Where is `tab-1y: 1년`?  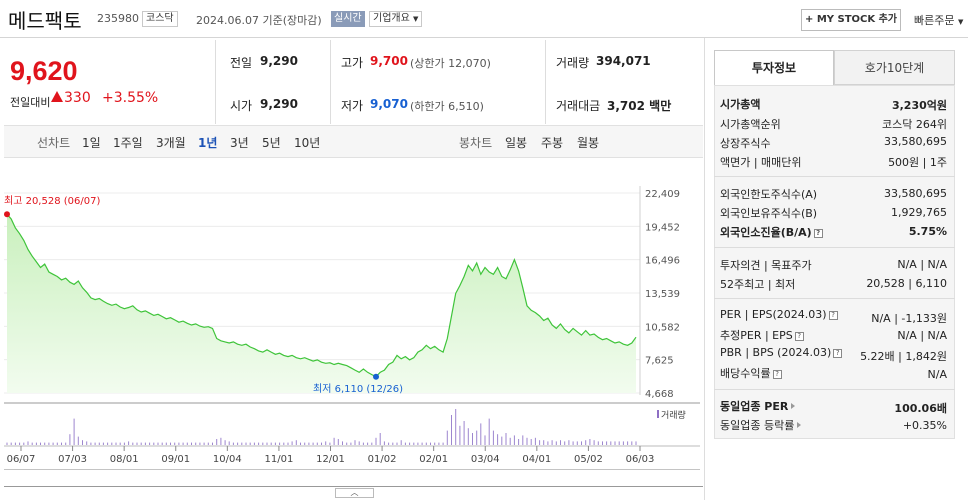
tab-1y: 1년 is located at coordinates (208, 143).